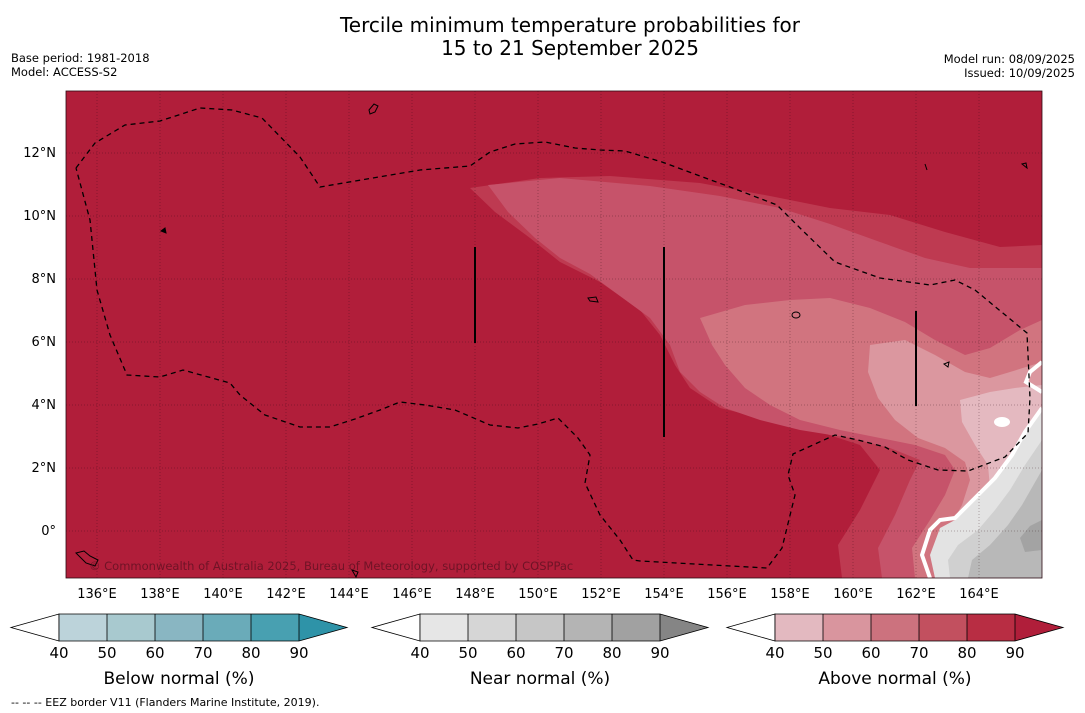  I want to click on colorbar-above-tick: 80, so click(967, 653).